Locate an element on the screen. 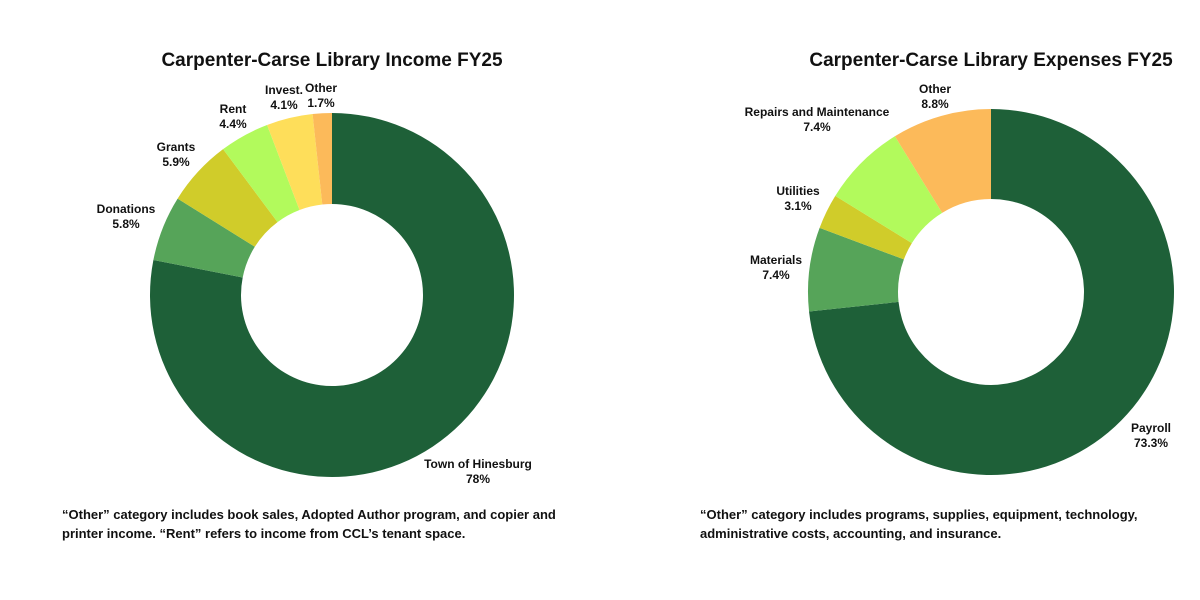 This screenshot has height=600, width=1200. expenses-label-payroll: Payroll 73.3% is located at coordinates (1151, 436).